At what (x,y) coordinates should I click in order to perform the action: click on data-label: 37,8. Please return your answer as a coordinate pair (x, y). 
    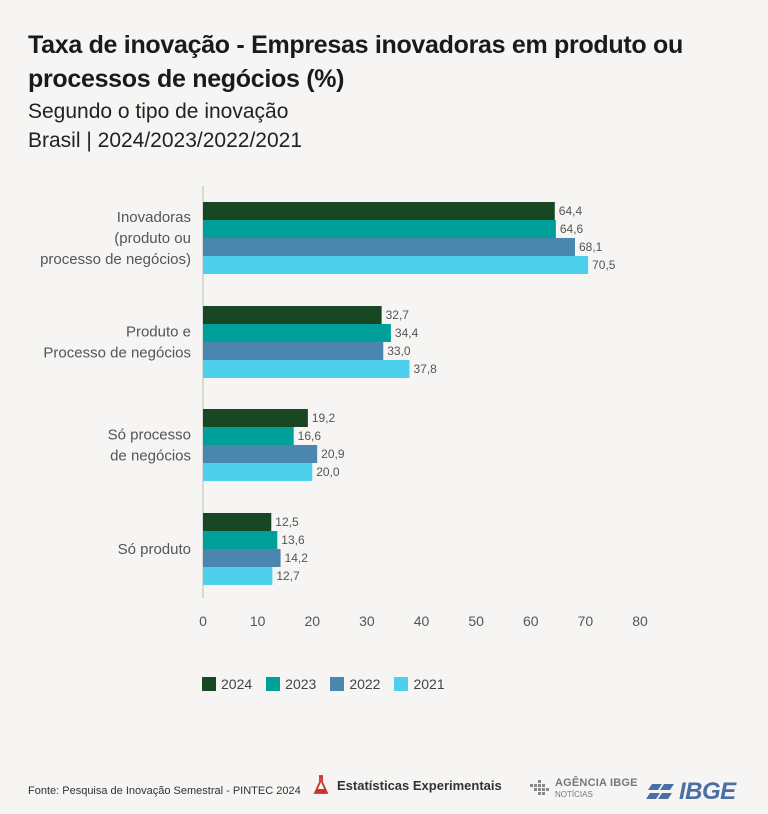
    Looking at the image, I should click on (425, 369).